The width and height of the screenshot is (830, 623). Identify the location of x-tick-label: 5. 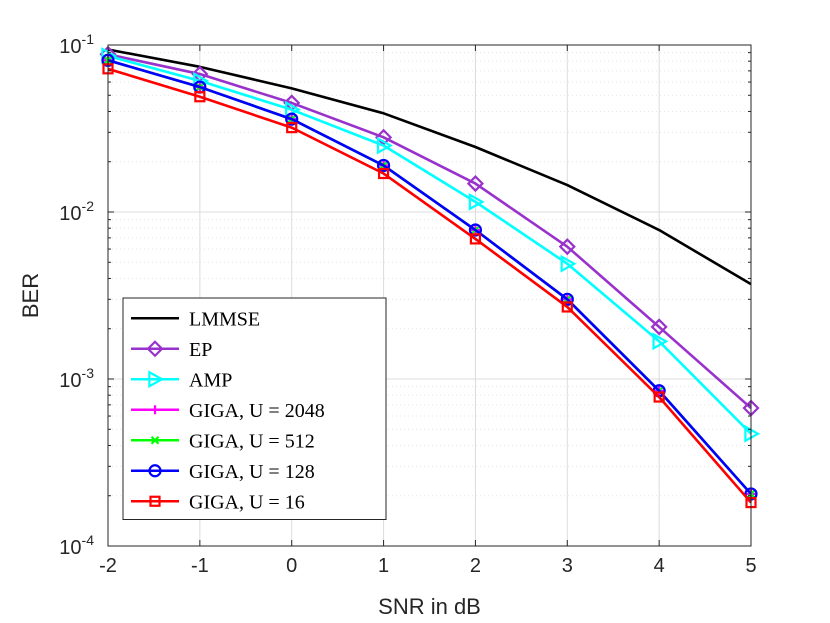
(750, 566).